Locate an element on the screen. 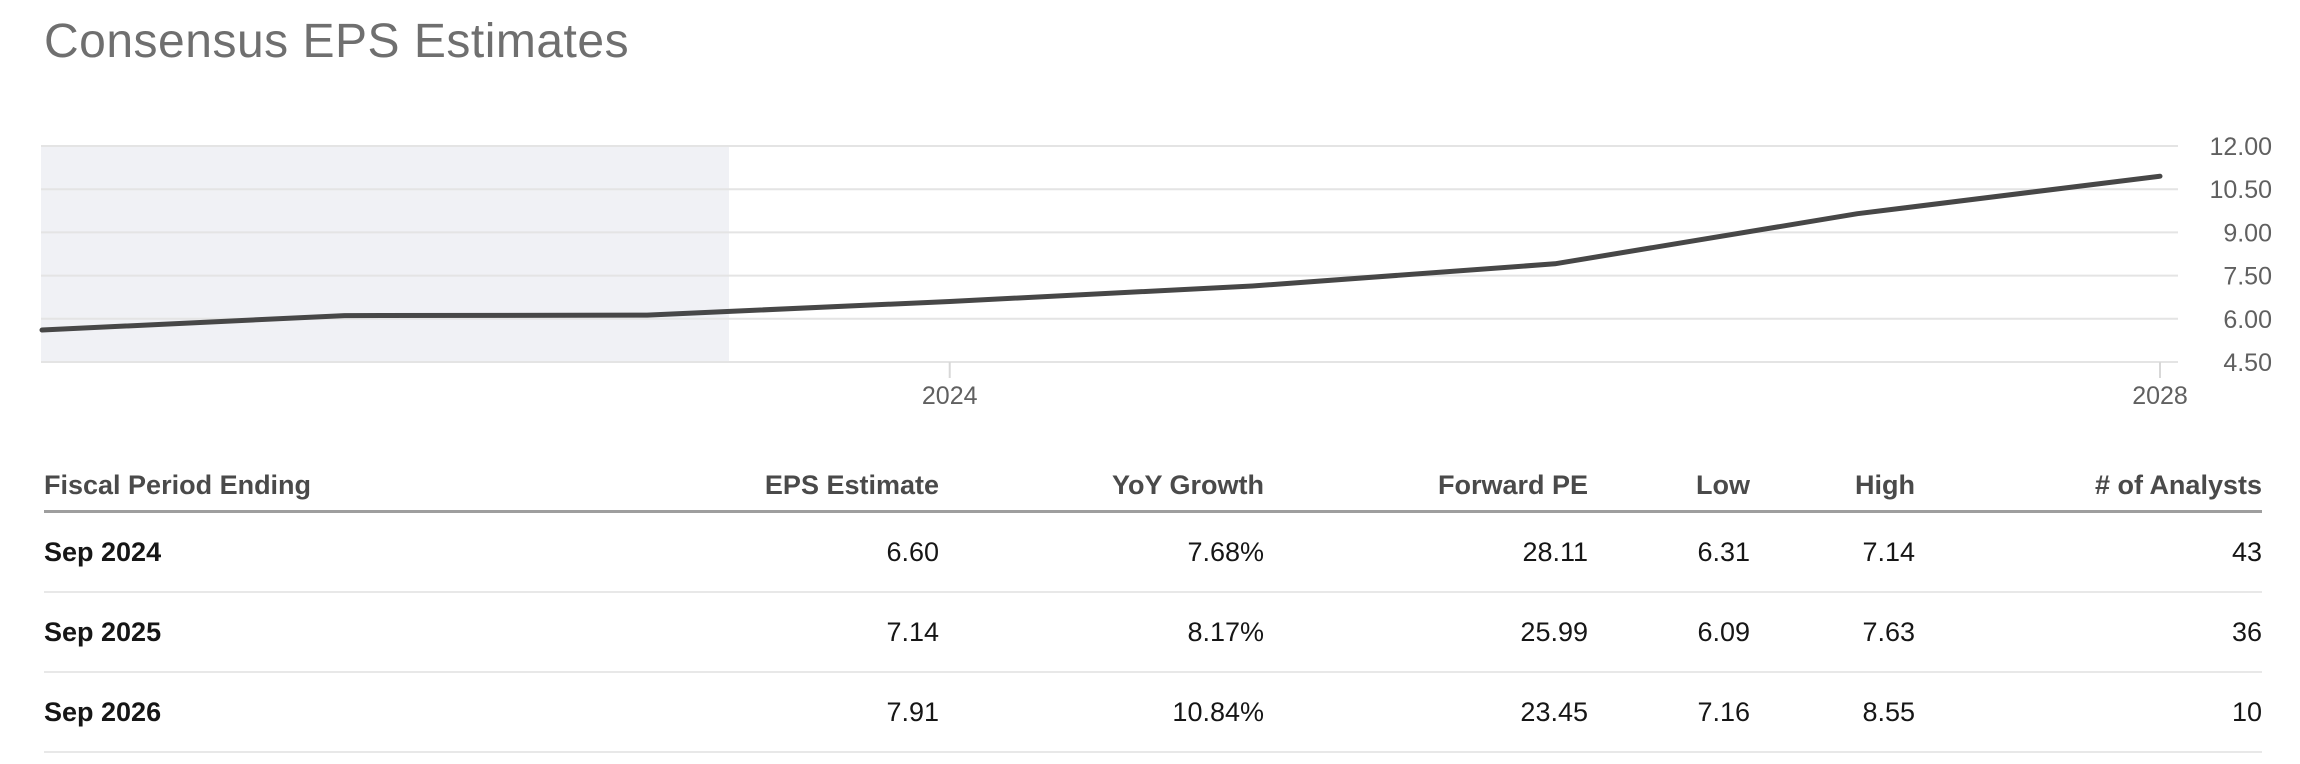  column-header-num-analysts: # of Analysts is located at coordinates (2088, 486).